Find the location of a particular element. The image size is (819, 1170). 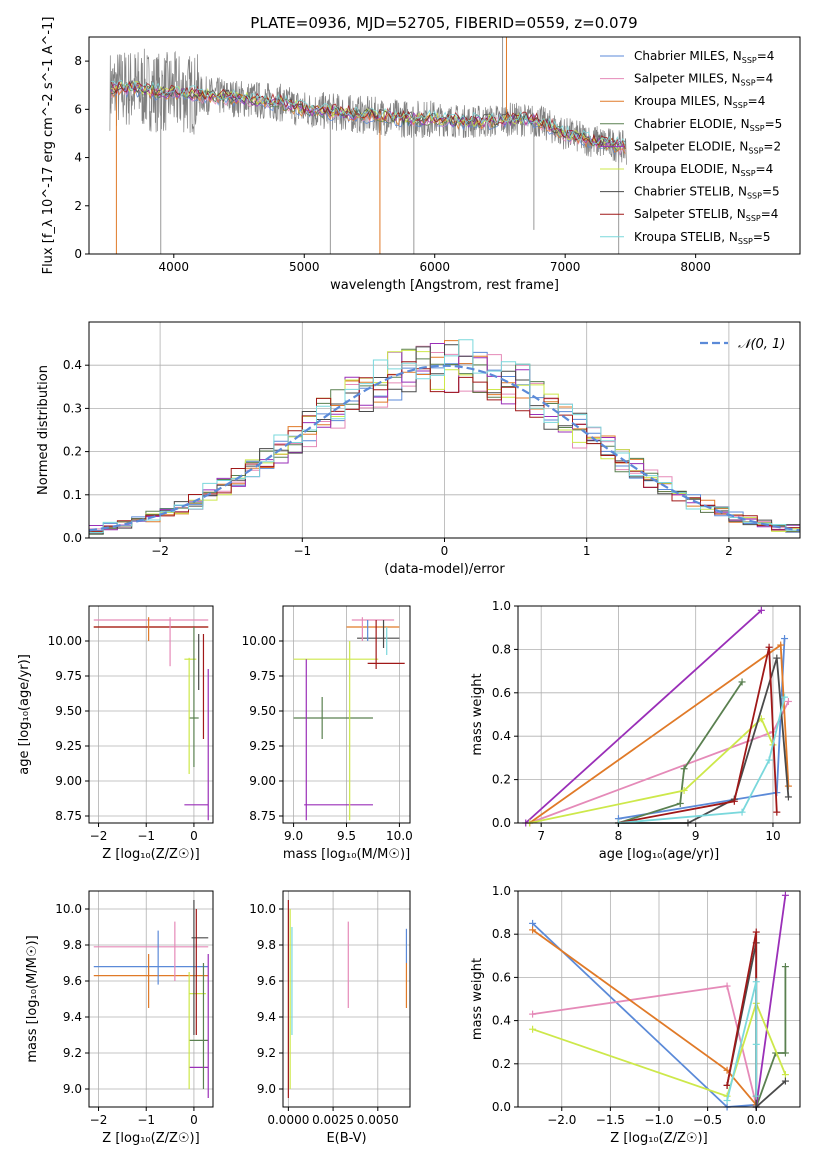

legend-entry: Chabrier MILES, NSSP=4 is located at coordinates (704, 57).